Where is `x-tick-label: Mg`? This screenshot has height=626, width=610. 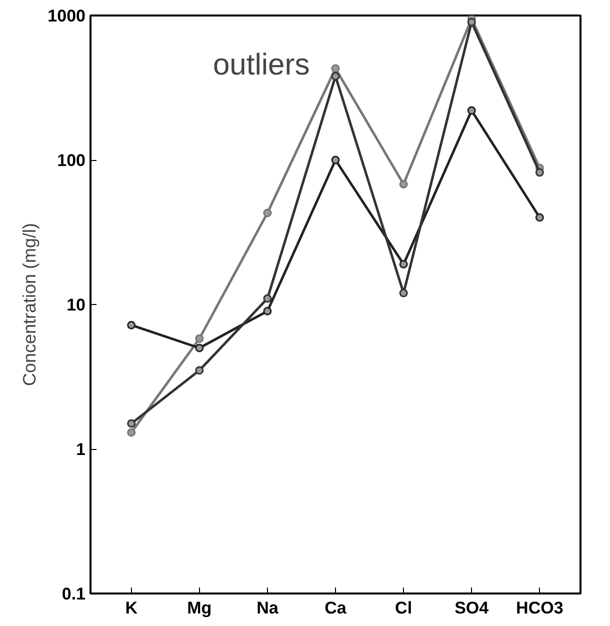
x-tick-label: Mg is located at coordinates (199, 608).